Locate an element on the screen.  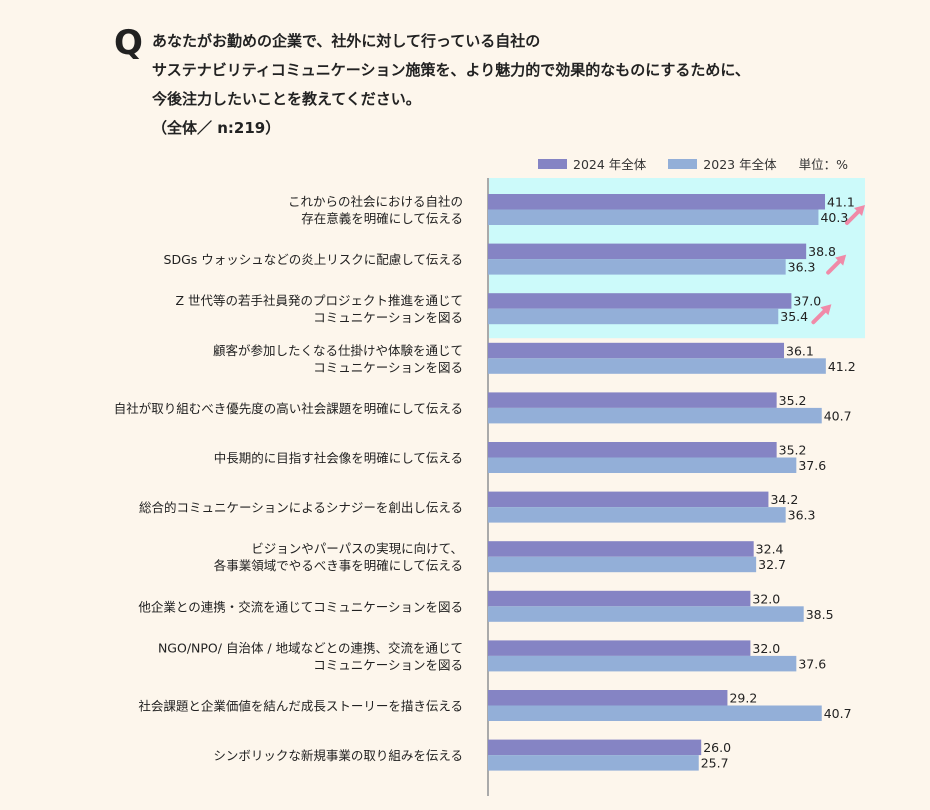
value-label-2024-3: 36.1 is located at coordinates (800, 350).